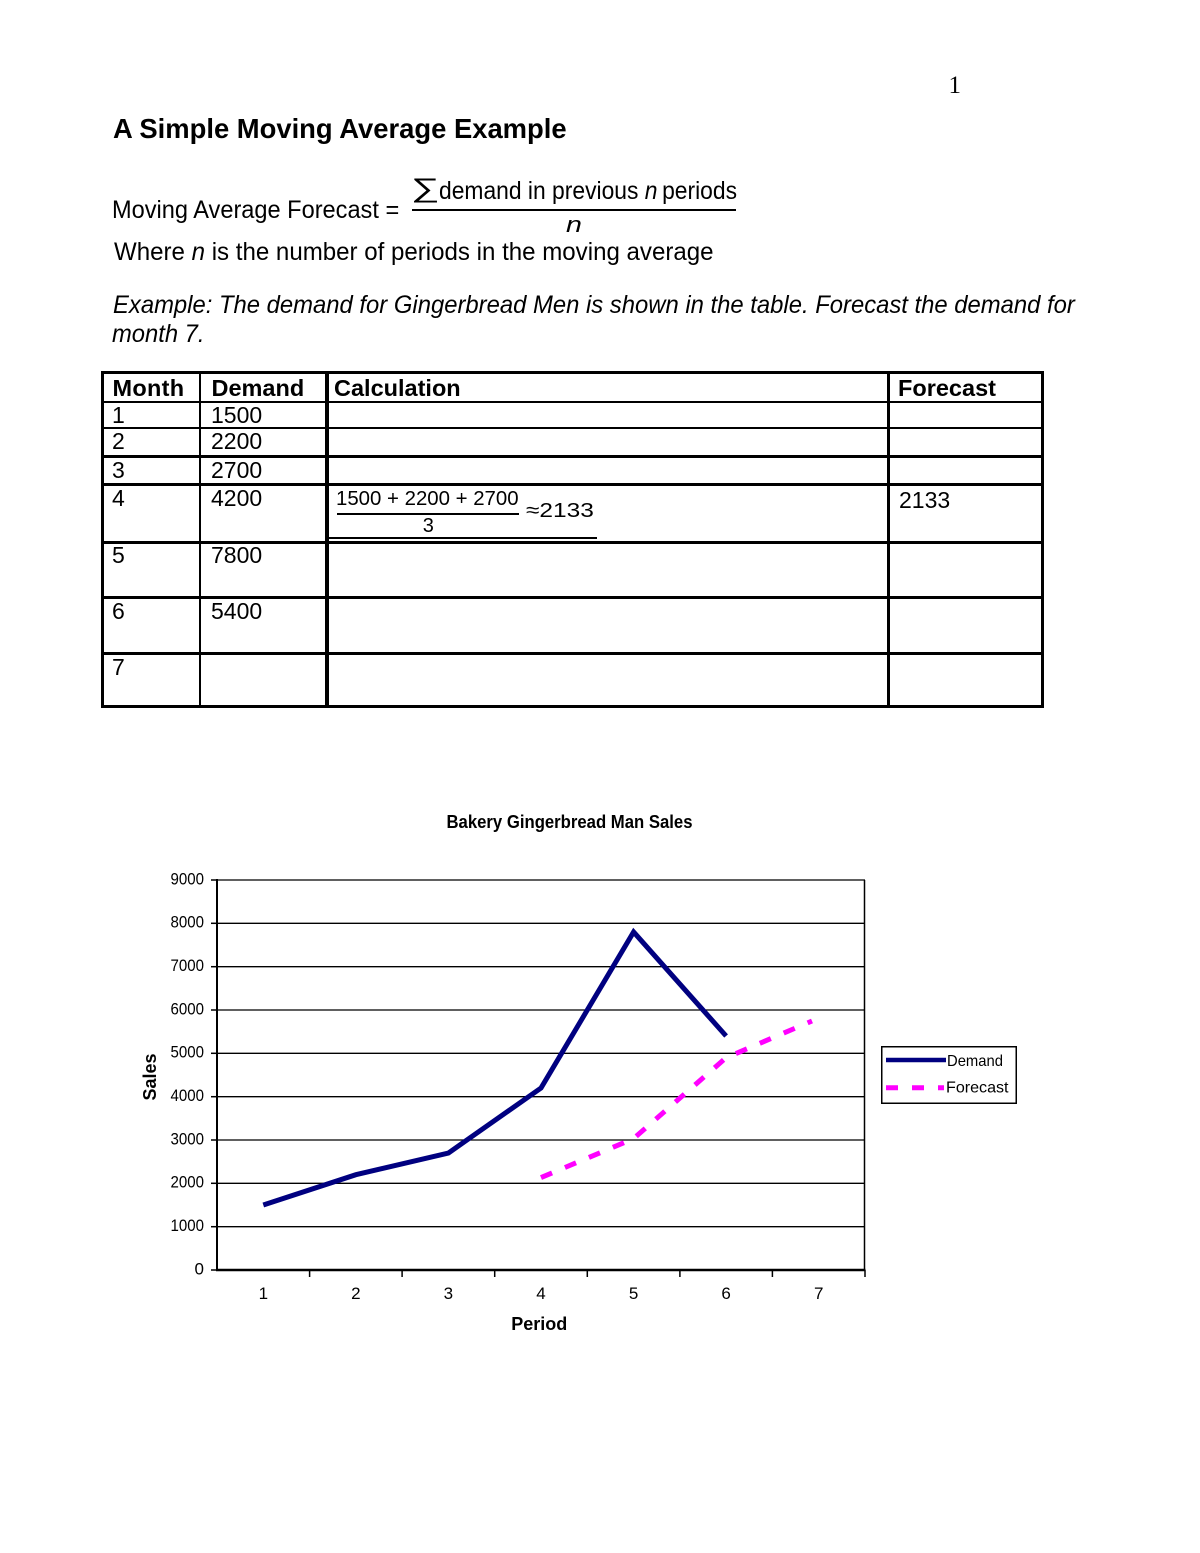 This screenshot has height=1553, width=1200. I want to click on svg-text: 5, so click(633, 1293).